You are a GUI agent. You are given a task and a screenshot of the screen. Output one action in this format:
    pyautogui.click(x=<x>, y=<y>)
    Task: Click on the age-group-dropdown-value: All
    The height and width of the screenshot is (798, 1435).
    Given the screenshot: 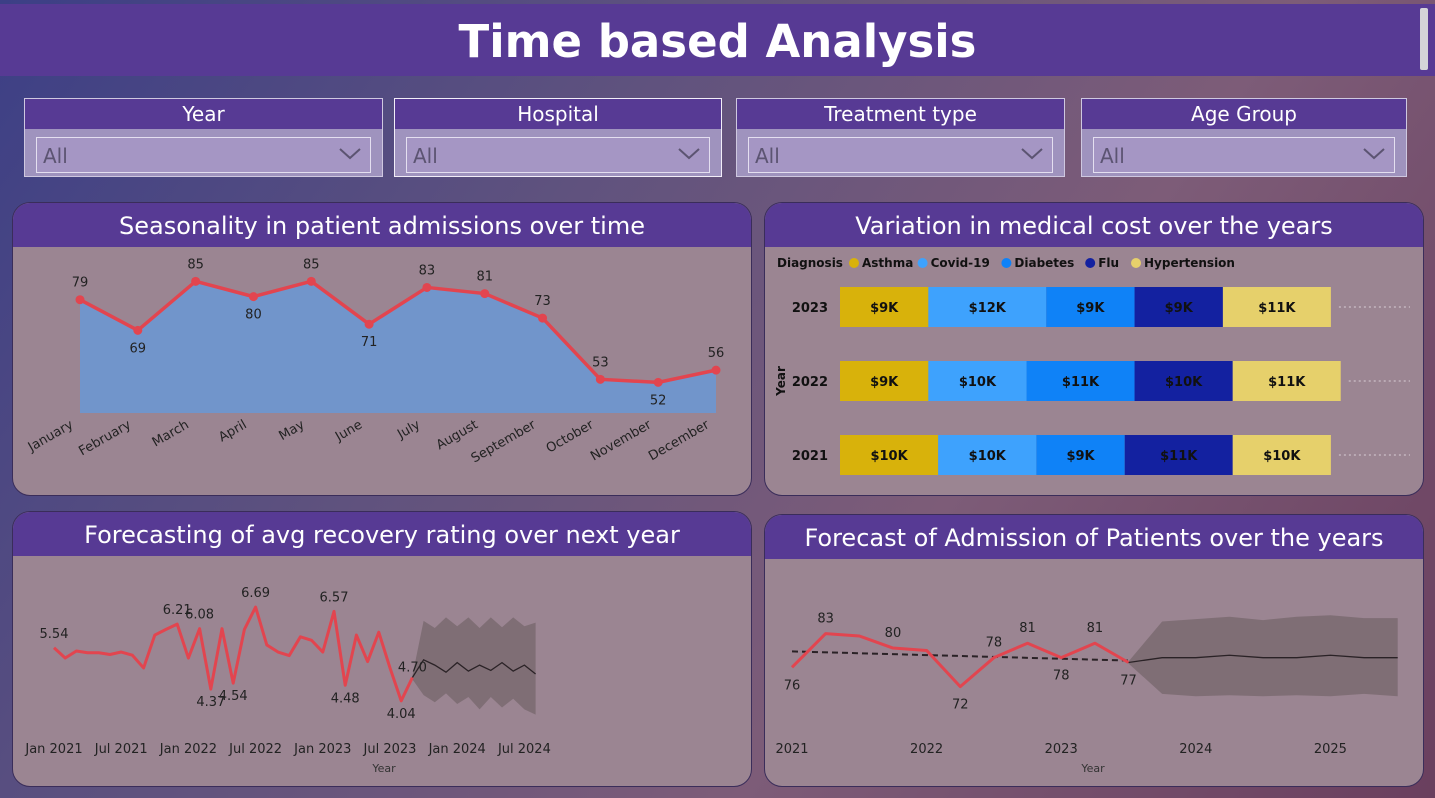 What is the action you would take?
    pyautogui.click(x=1112, y=156)
    